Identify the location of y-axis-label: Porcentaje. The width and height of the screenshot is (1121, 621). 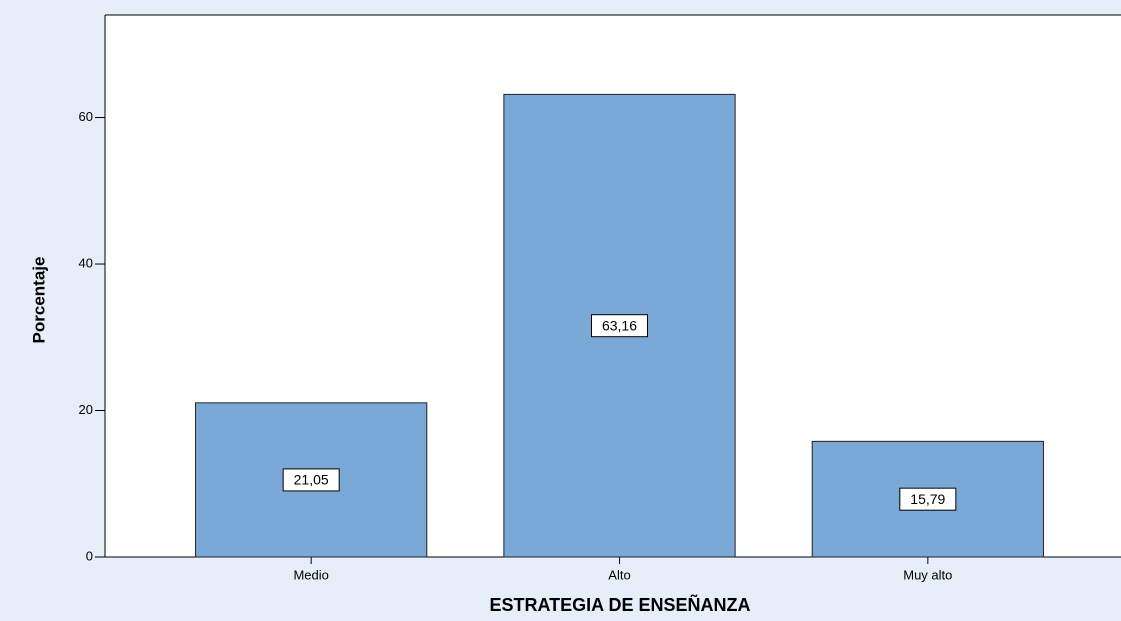
(38, 300).